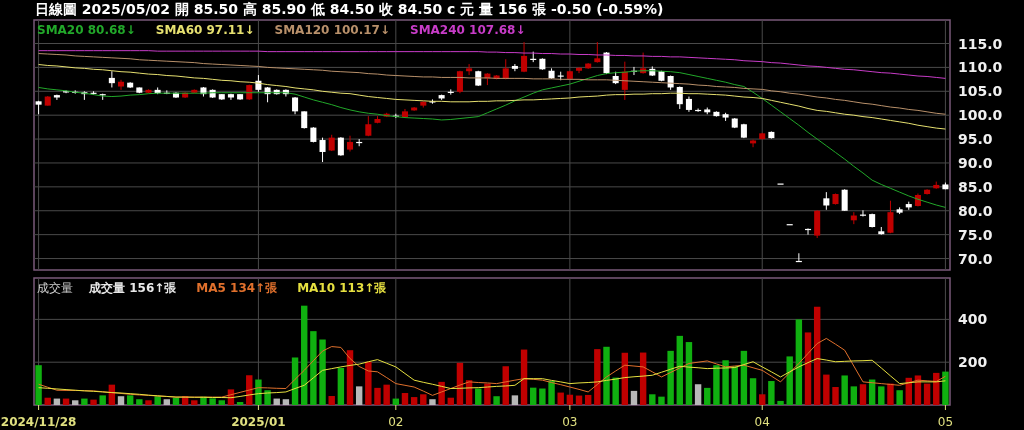 This screenshot has width=1024, height=430. Describe the element at coordinates (945, 422) in the screenshot. I see `x-tick-label: 05` at that location.